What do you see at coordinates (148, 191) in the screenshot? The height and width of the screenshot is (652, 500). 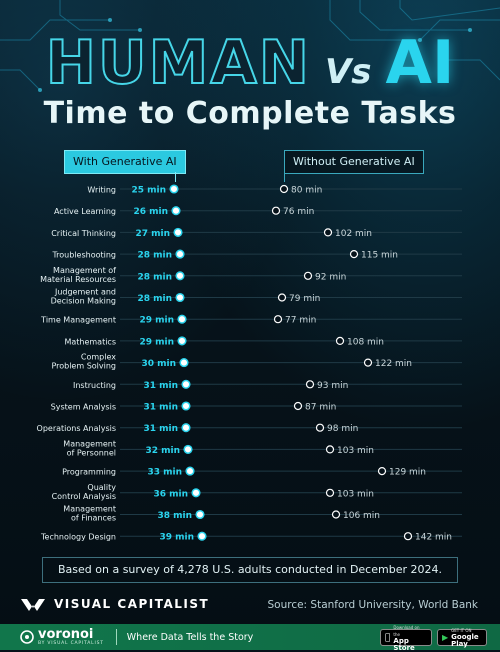 I see `with-ai-value-label: 25 min` at bounding box center [148, 191].